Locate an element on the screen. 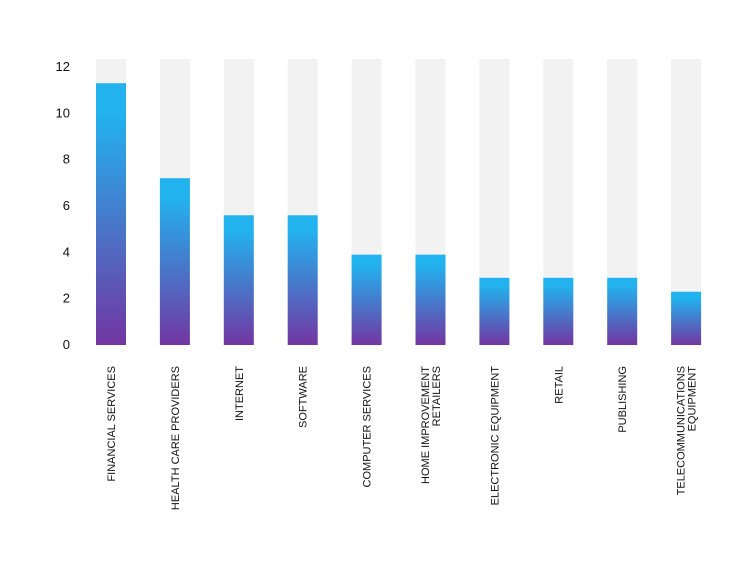  x-category-label: INTERNET is located at coordinates (240, 393).